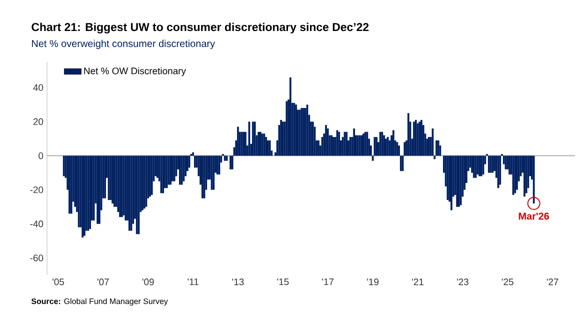  Describe the element at coordinates (37, 224) in the screenshot. I see `y-tick-label: -40` at that location.